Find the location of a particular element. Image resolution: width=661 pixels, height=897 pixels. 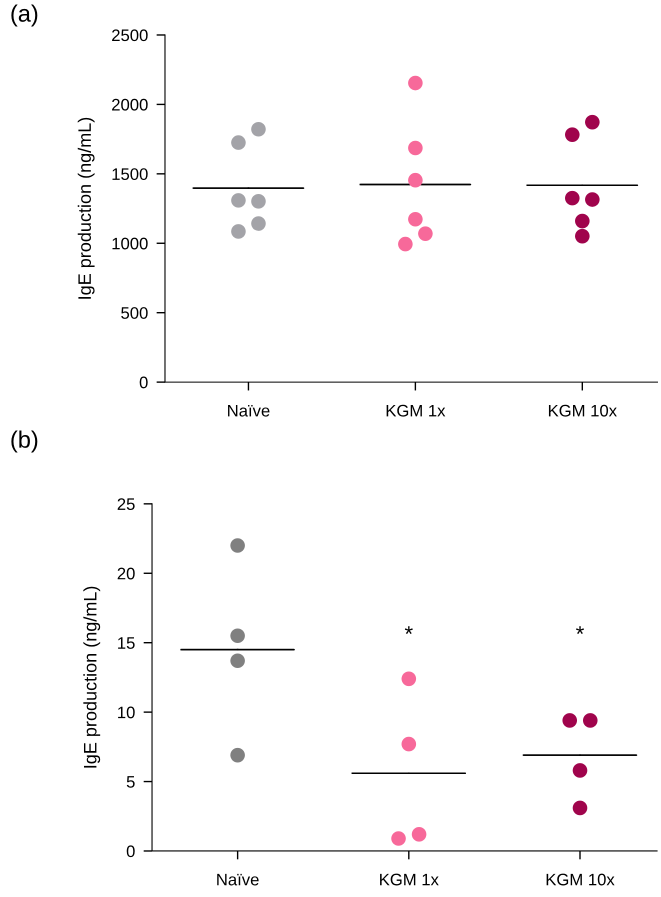

y-tick-label: 1000 is located at coordinates (130, 244).